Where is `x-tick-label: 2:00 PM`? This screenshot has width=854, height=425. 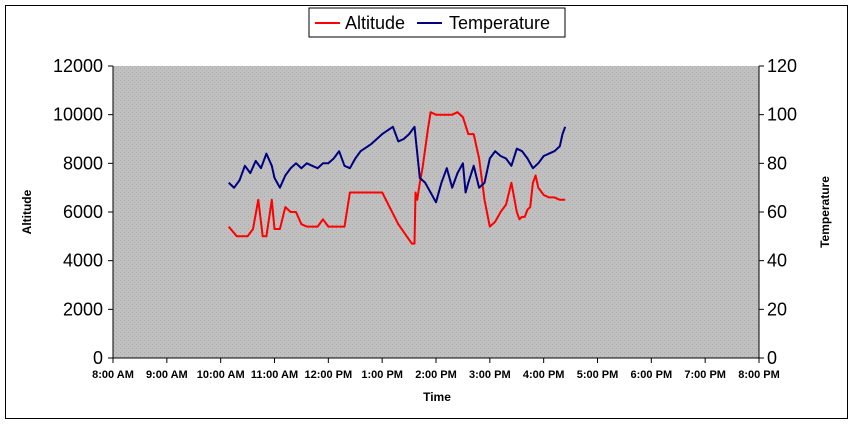
x-tick-label: 2:00 PM is located at coordinates (436, 375).